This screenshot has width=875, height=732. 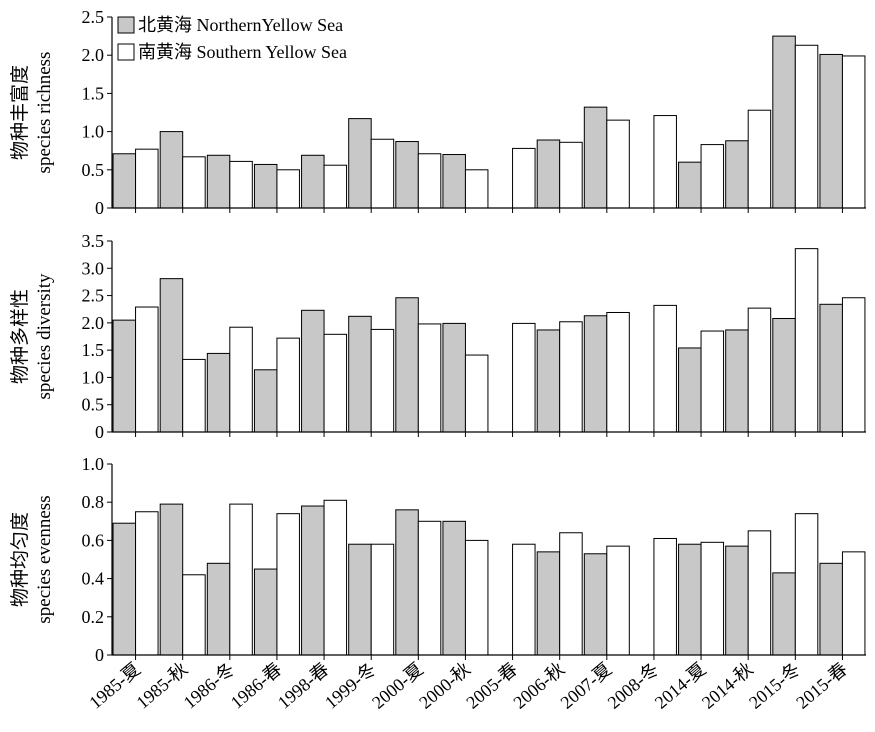 What do you see at coordinates (444, 686) in the screenshot?
I see `x-tick-label: 2000-秋` at bounding box center [444, 686].